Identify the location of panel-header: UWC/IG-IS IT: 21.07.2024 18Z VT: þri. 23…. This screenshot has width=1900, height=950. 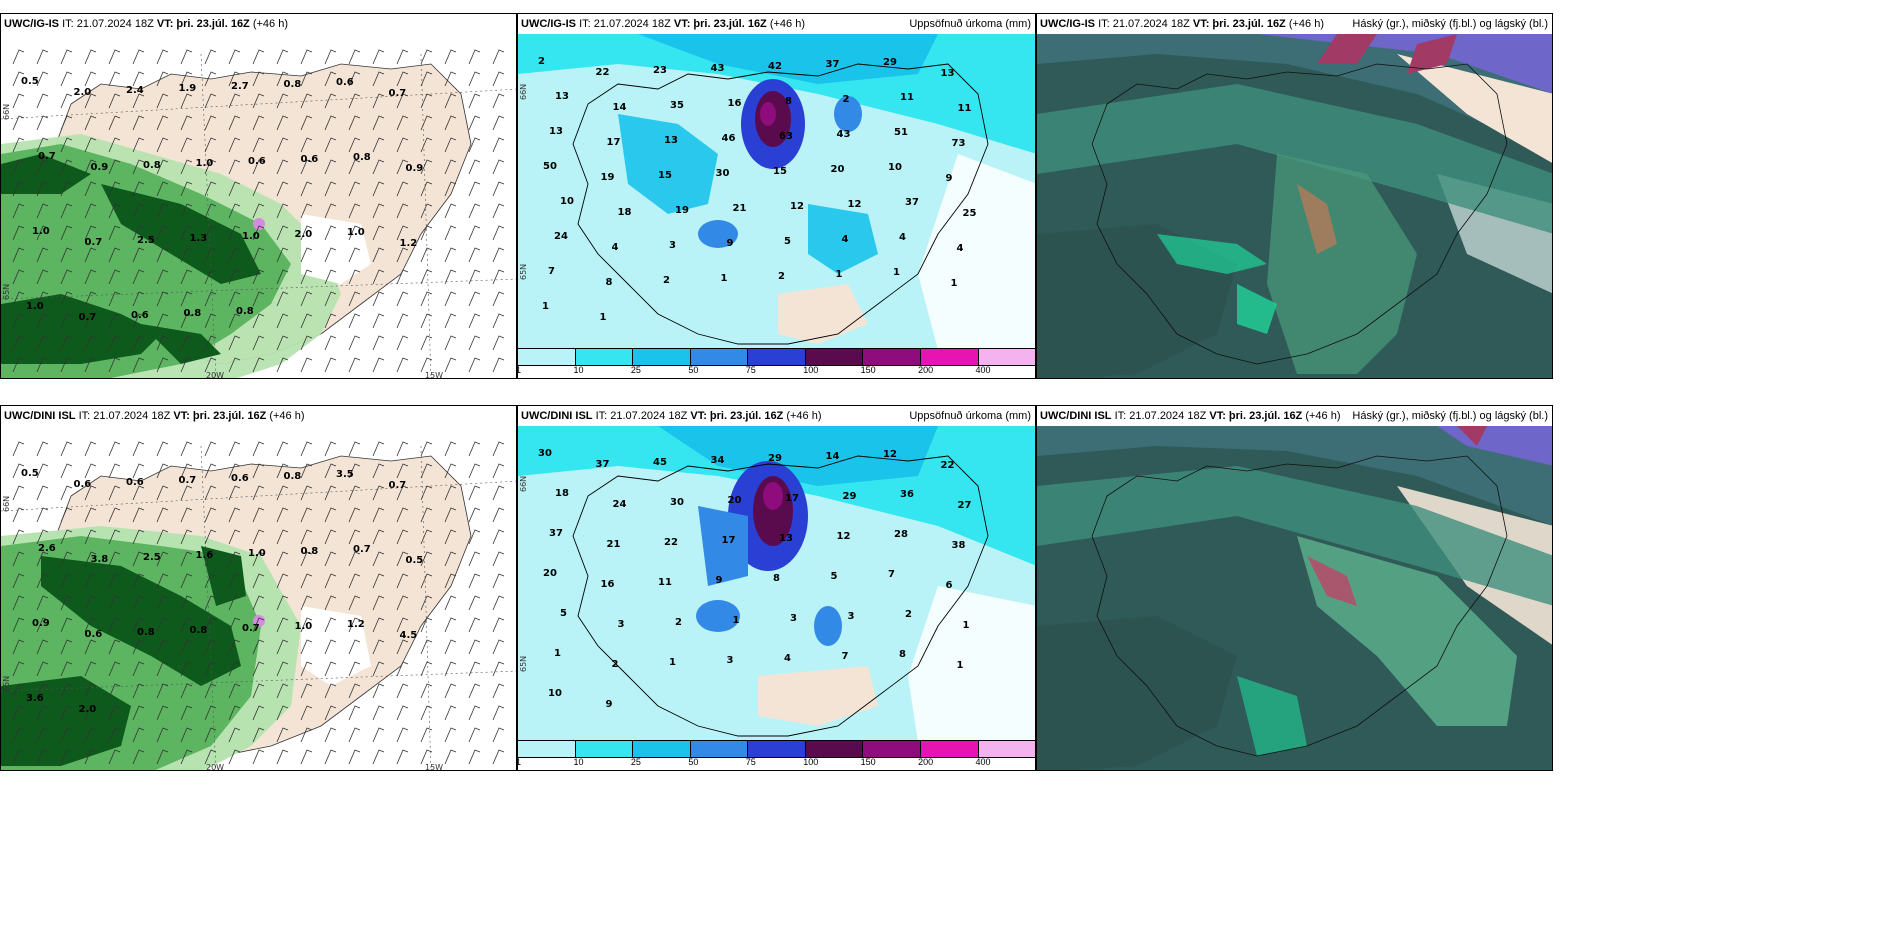
(1294, 24).